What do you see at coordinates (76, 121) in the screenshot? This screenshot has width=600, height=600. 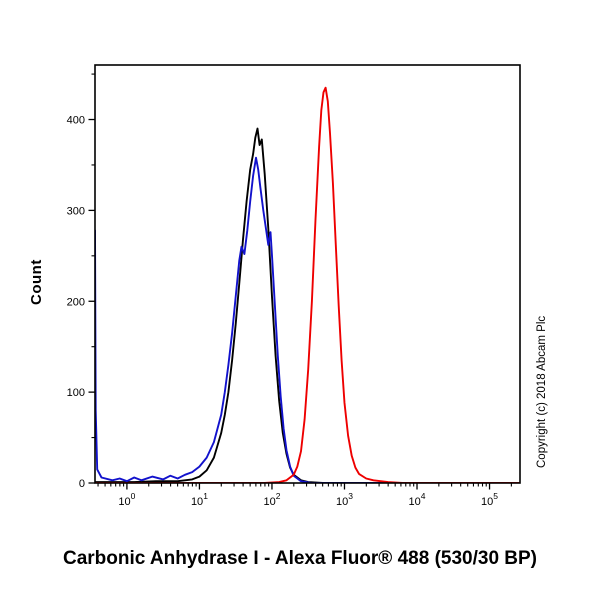 I see `svg-text: 400` at bounding box center [76, 121].